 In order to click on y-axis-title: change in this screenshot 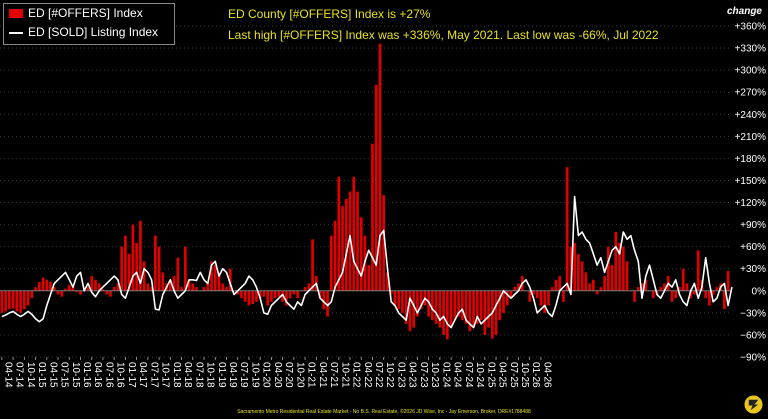, I will do `click(744, 11)`.